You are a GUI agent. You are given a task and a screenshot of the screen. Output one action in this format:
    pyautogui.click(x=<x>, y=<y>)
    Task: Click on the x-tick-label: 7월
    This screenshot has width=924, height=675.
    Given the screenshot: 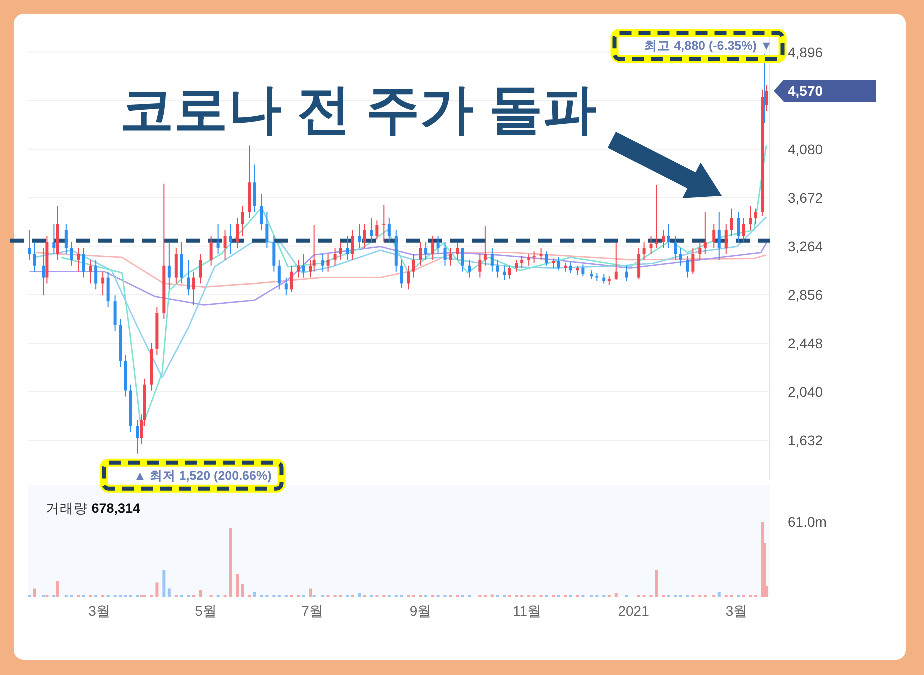 What is the action you would take?
    pyautogui.click(x=313, y=611)
    